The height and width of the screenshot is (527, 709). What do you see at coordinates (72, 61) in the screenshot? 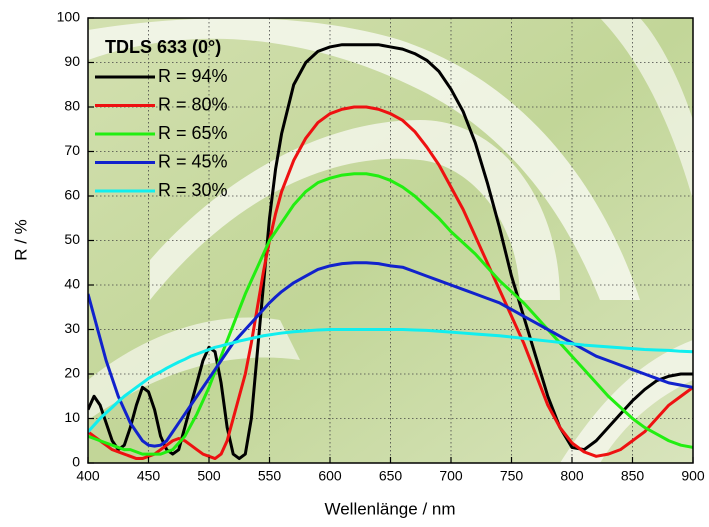
I see `y-tick-label: 90` at bounding box center [72, 61].